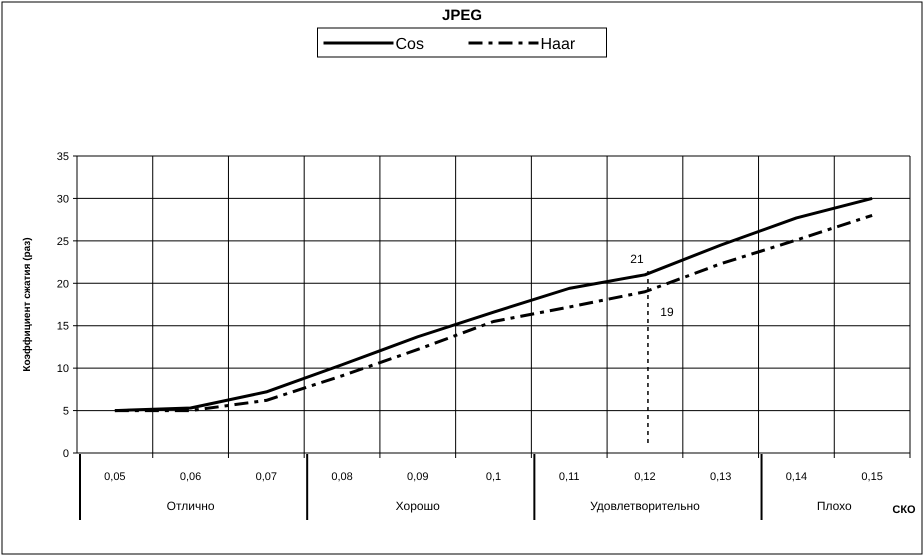  Describe the element at coordinates (462, 15) in the screenshot. I see `chart-title: JPEG` at that location.